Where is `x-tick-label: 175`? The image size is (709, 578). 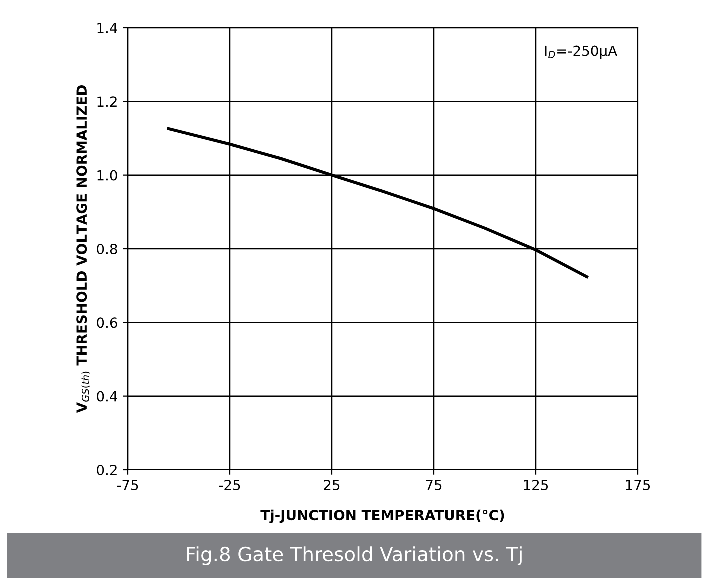 x-tick-label: 175 is located at coordinates (638, 485).